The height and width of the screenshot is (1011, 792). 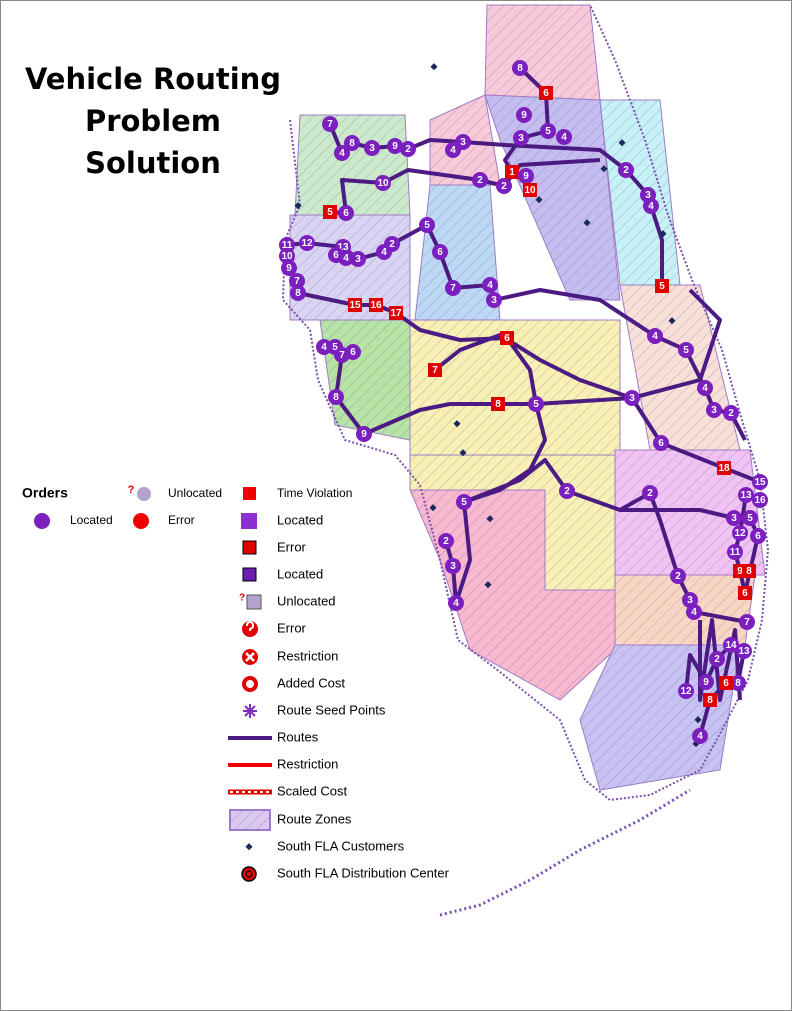 I want to click on legend-label: Added Cost, so click(x=311, y=682).